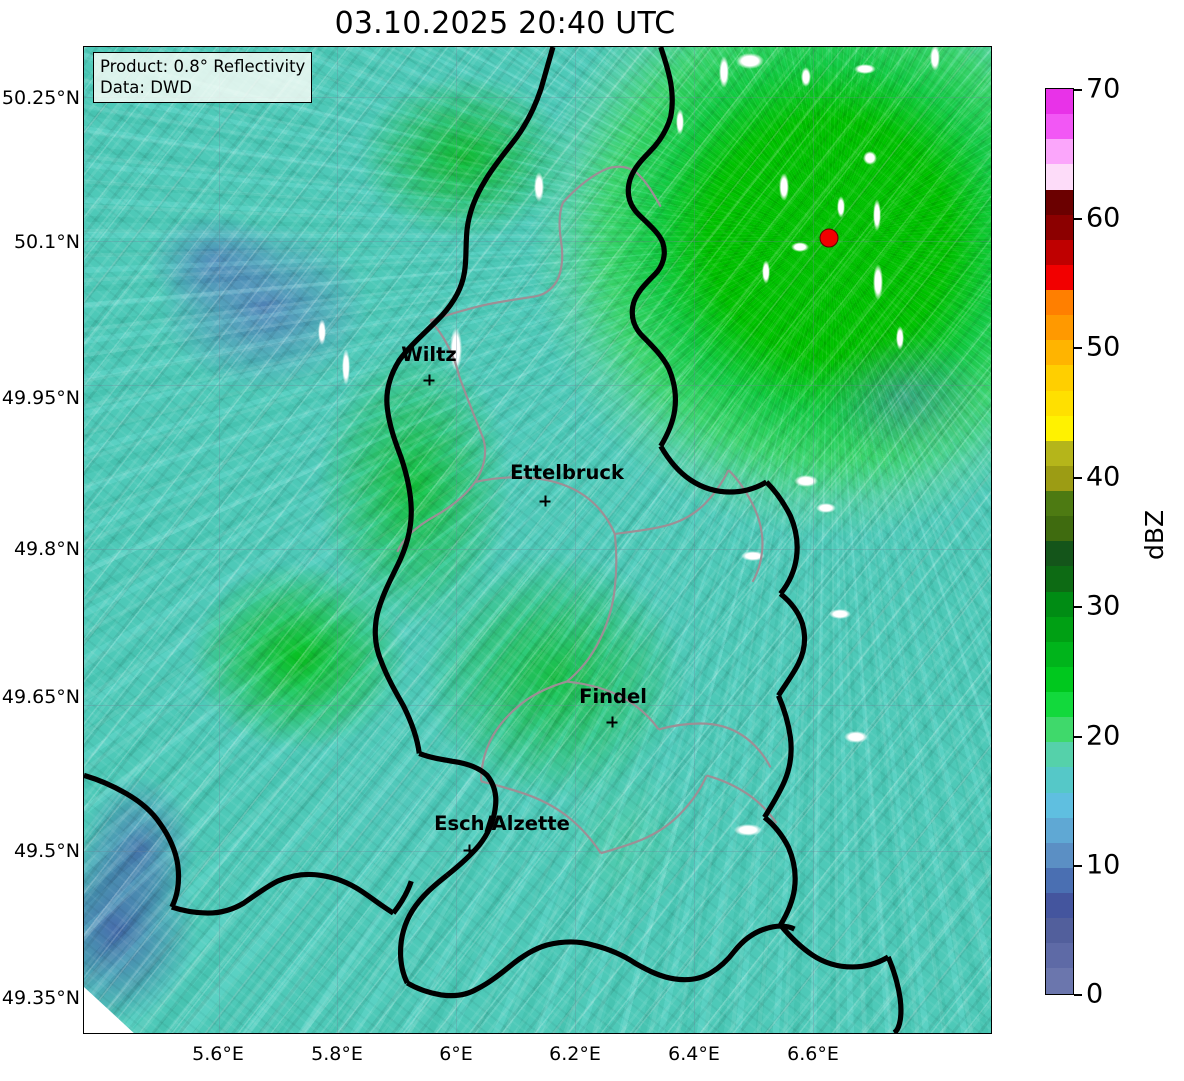 Image resolution: width=1184 pixels, height=1081 pixels. Describe the element at coordinates (1154, 534) in the screenshot. I see `colorbar-axis-title: dBZ` at that location.